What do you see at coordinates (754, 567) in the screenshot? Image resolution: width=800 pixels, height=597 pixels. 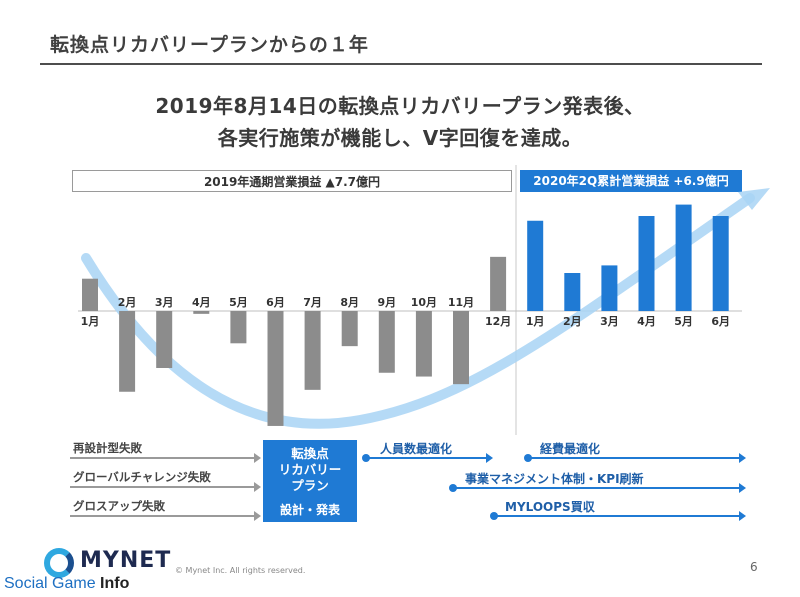 I see `page-number: 6` at bounding box center [754, 567].